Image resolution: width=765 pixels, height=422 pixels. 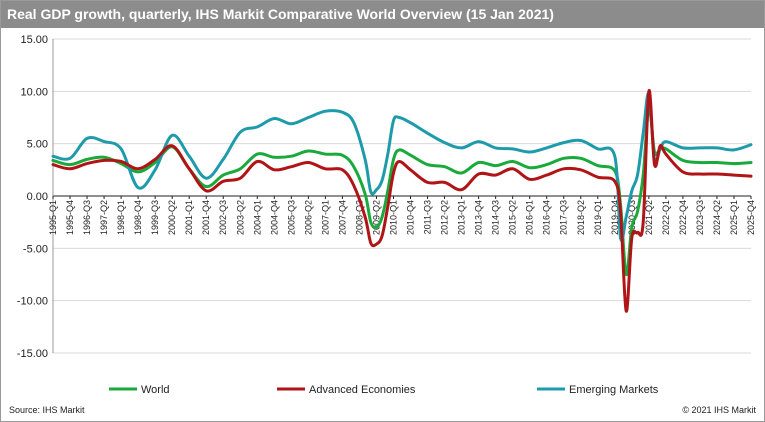 I want to click on y-axis-tick-labels: 15.00 10.00 5.00 0.00 -5.00 -10.00 -15.00, so click(x=32, y=197).